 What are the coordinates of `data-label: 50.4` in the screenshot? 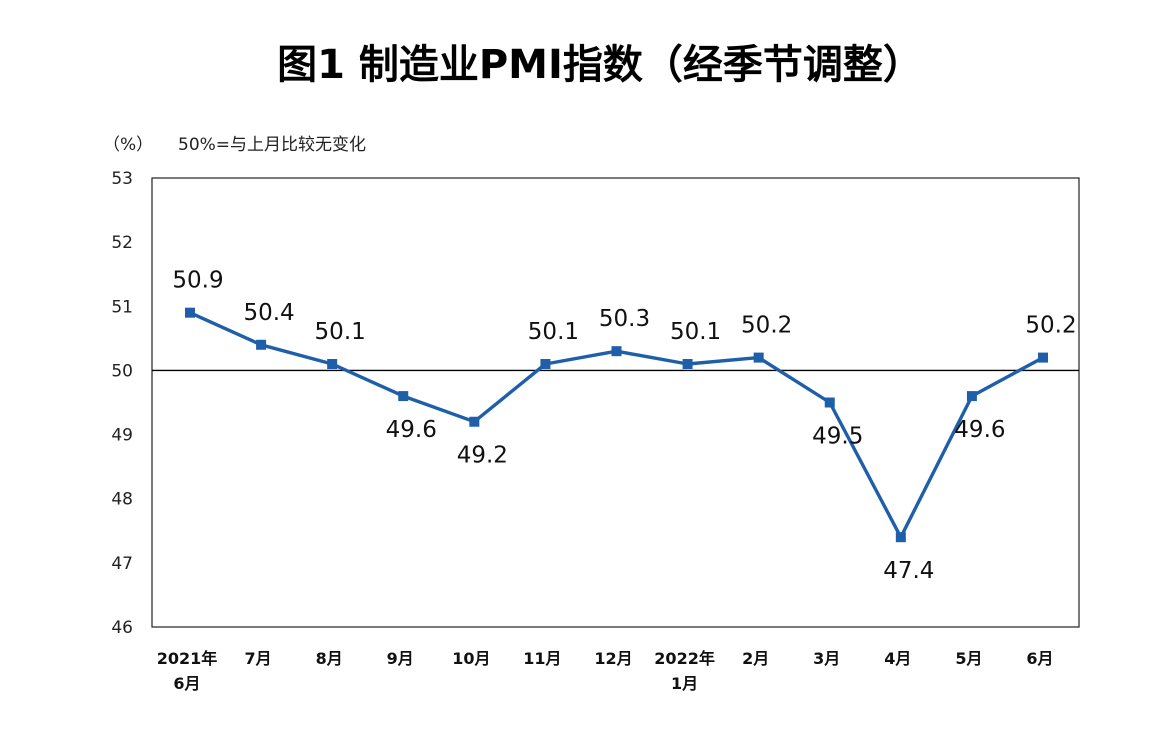 It's located at (268, 313).